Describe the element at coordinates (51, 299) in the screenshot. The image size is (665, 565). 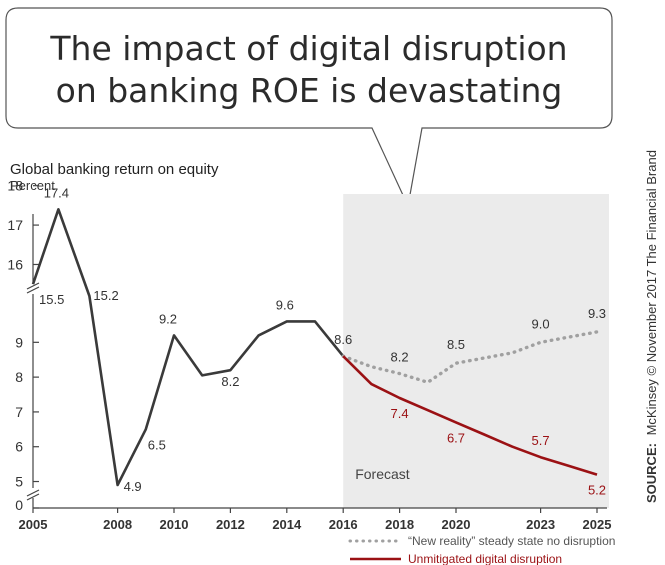
I see `data-label-historic-2005: 15.5` at that location.